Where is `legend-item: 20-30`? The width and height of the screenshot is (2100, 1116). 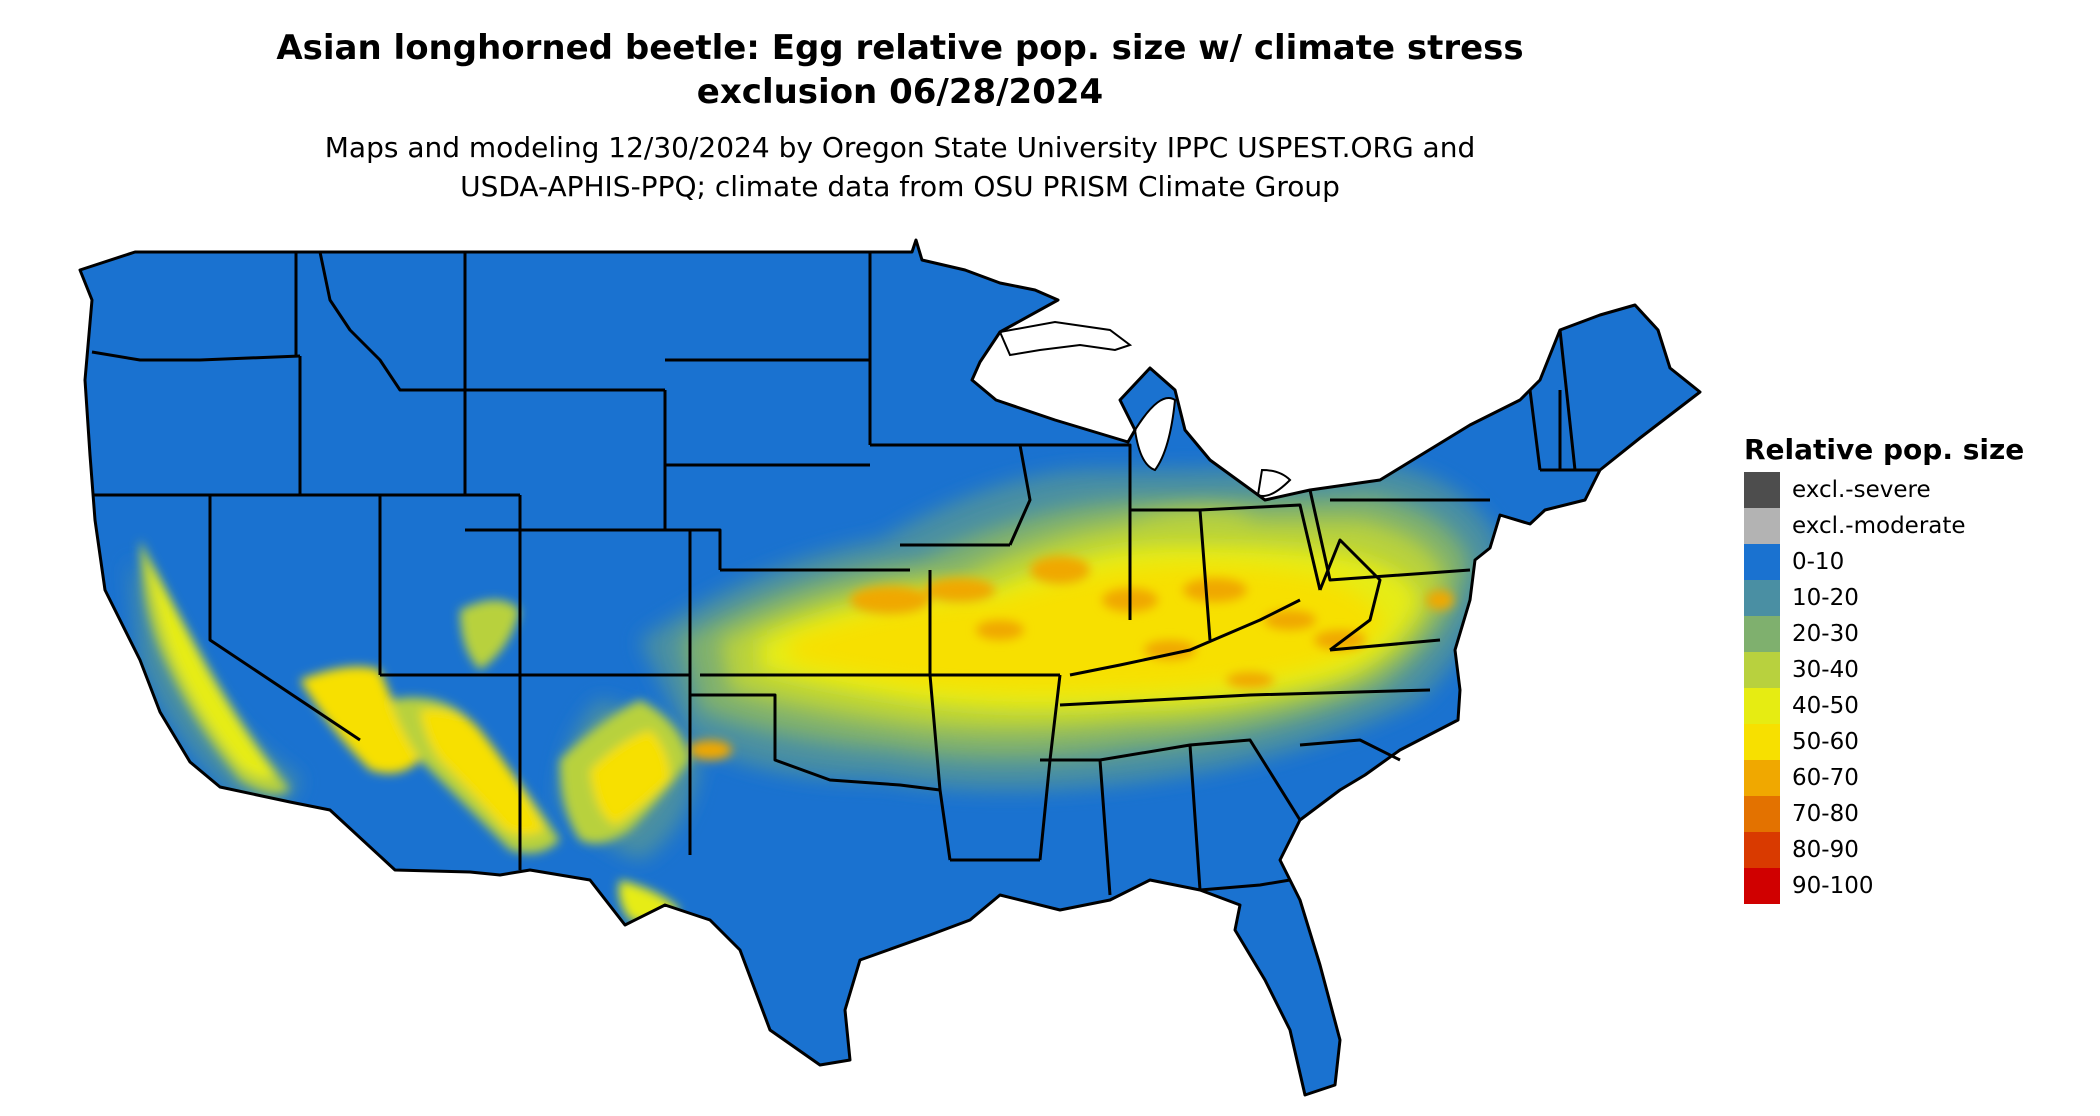 legend-item: 20-30 is located at coordinates (1909, 634).